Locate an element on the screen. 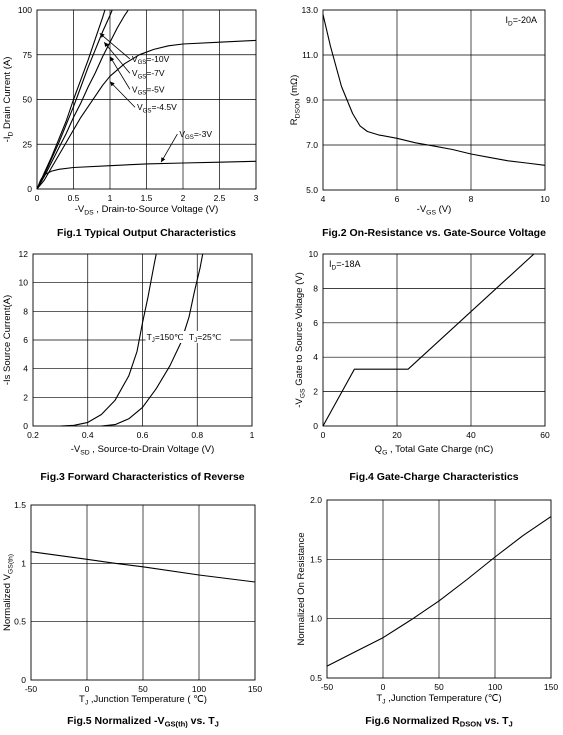 Image resolution: width=563 pixels, height=735 pixels. chart-title: Fig.6 Normalized RDSON vs. TJ is located at coordinates (439, 722).